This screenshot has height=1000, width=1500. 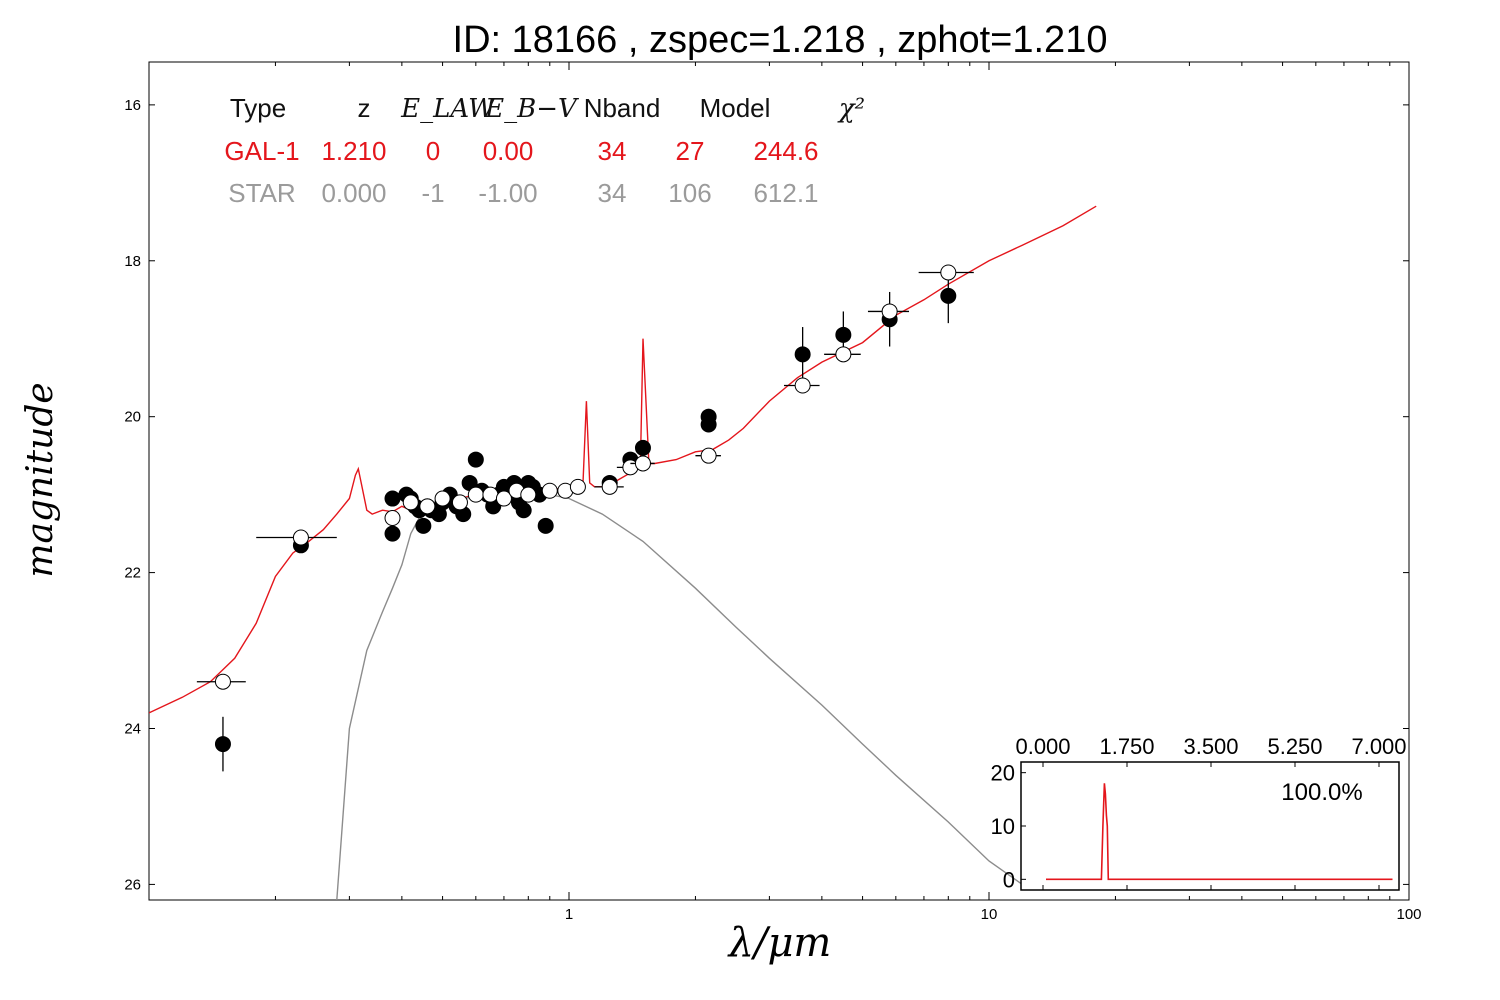 I want to click on x-tick-label: 1, so click(x=569, y=914).